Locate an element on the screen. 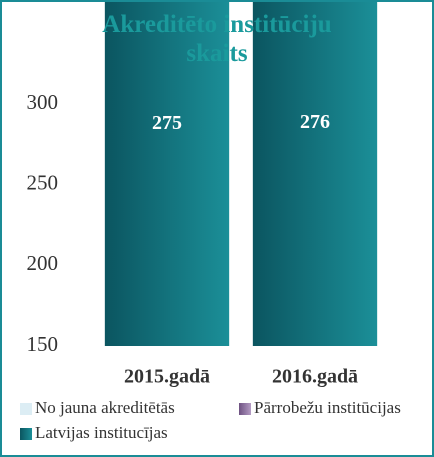  x-tick-label: 2016.gadā is located at coordinates (315, 377).